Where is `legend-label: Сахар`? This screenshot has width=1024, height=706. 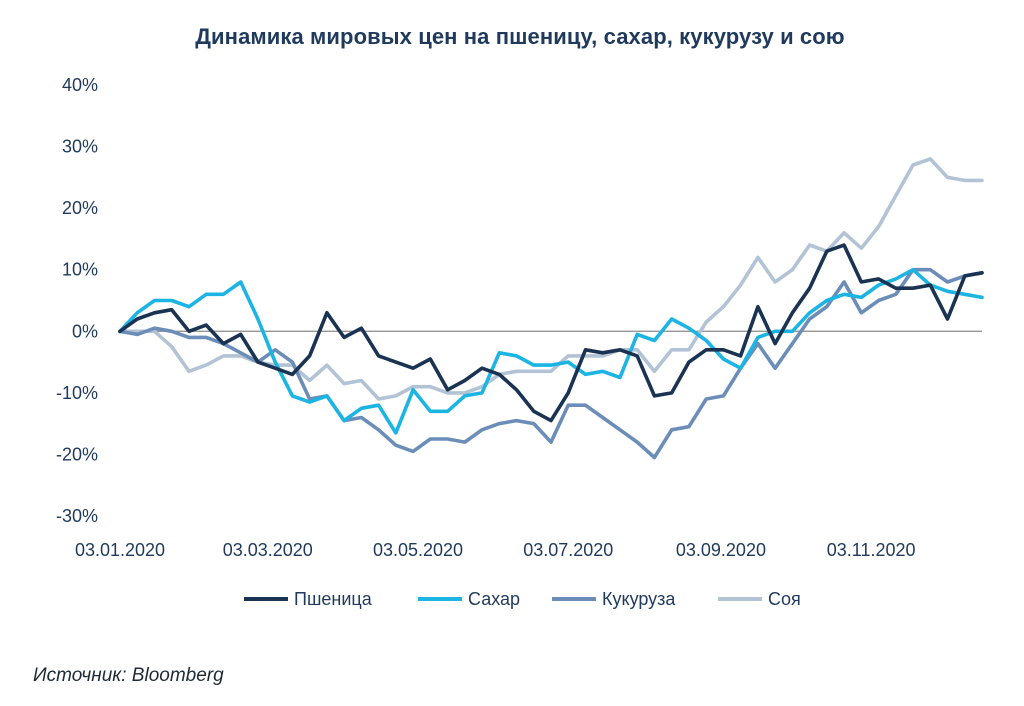 legend-label: Сахар is located at coordinates (494, 599).